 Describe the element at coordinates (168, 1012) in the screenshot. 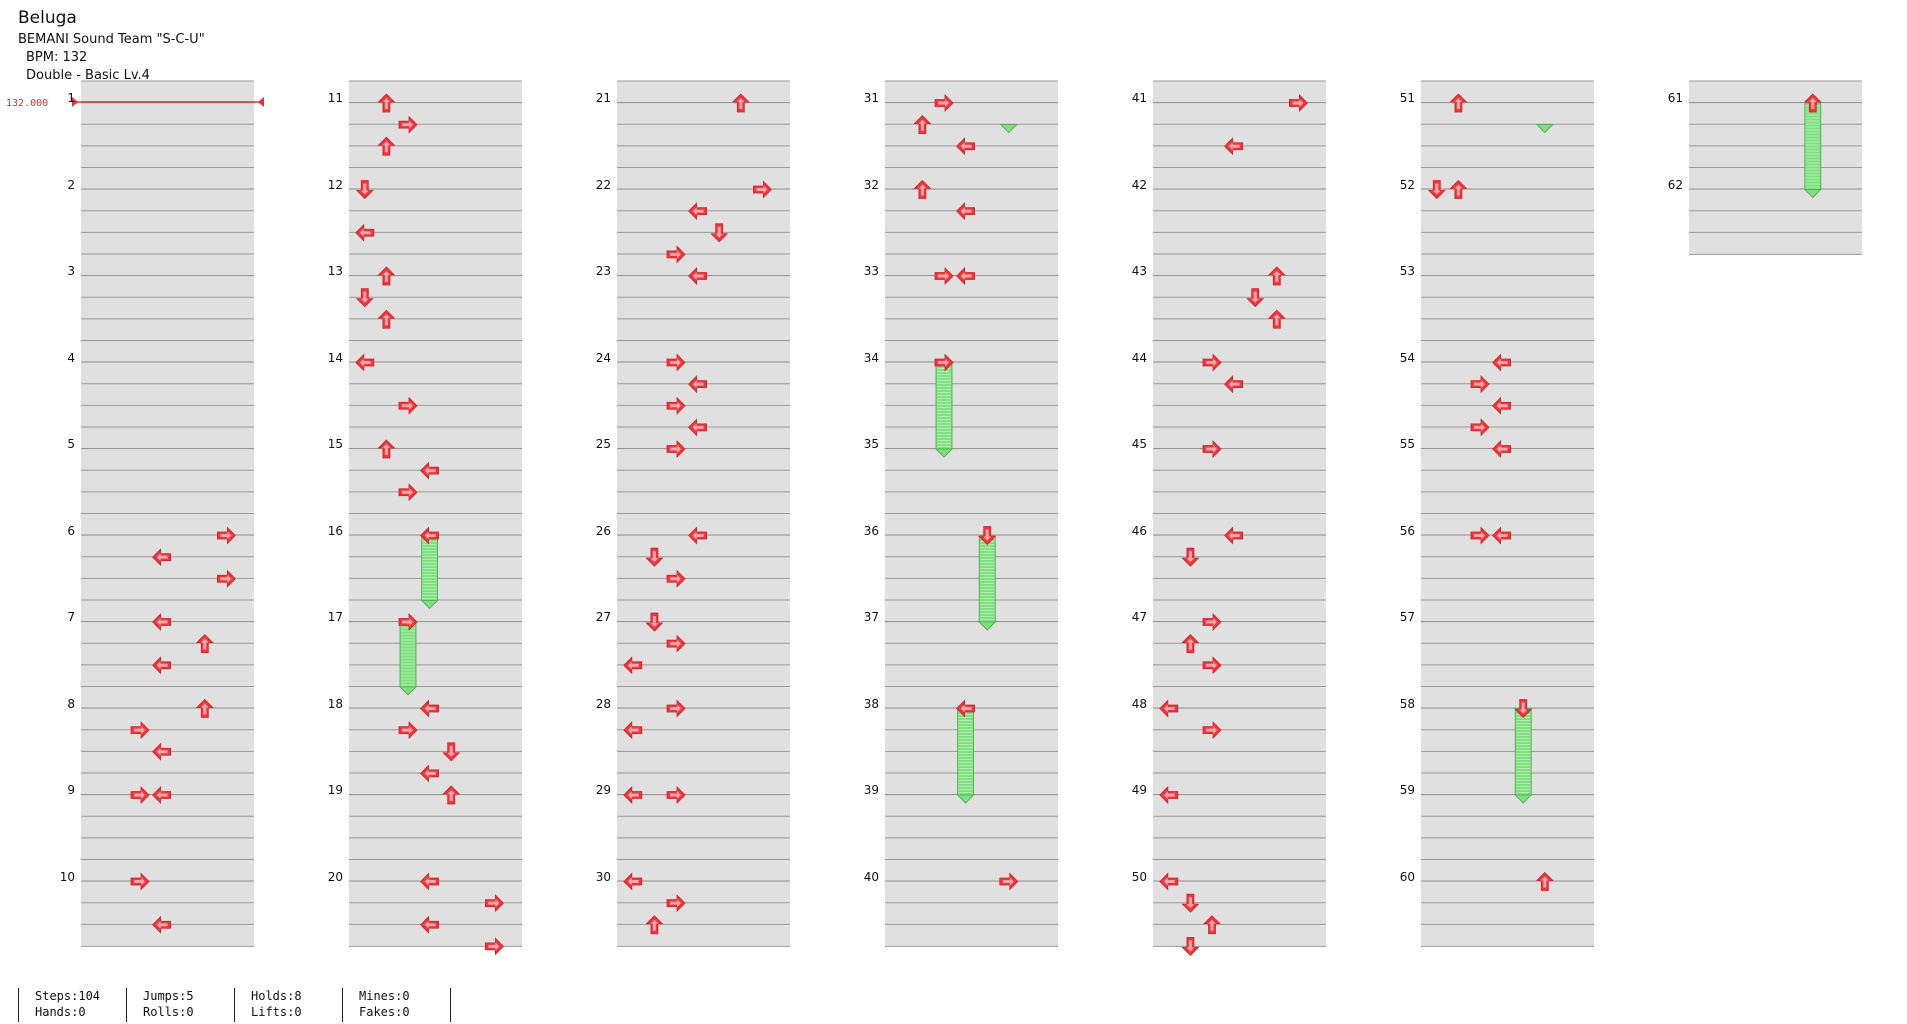

I see `stat-rolls: Rolls:0` at that location.